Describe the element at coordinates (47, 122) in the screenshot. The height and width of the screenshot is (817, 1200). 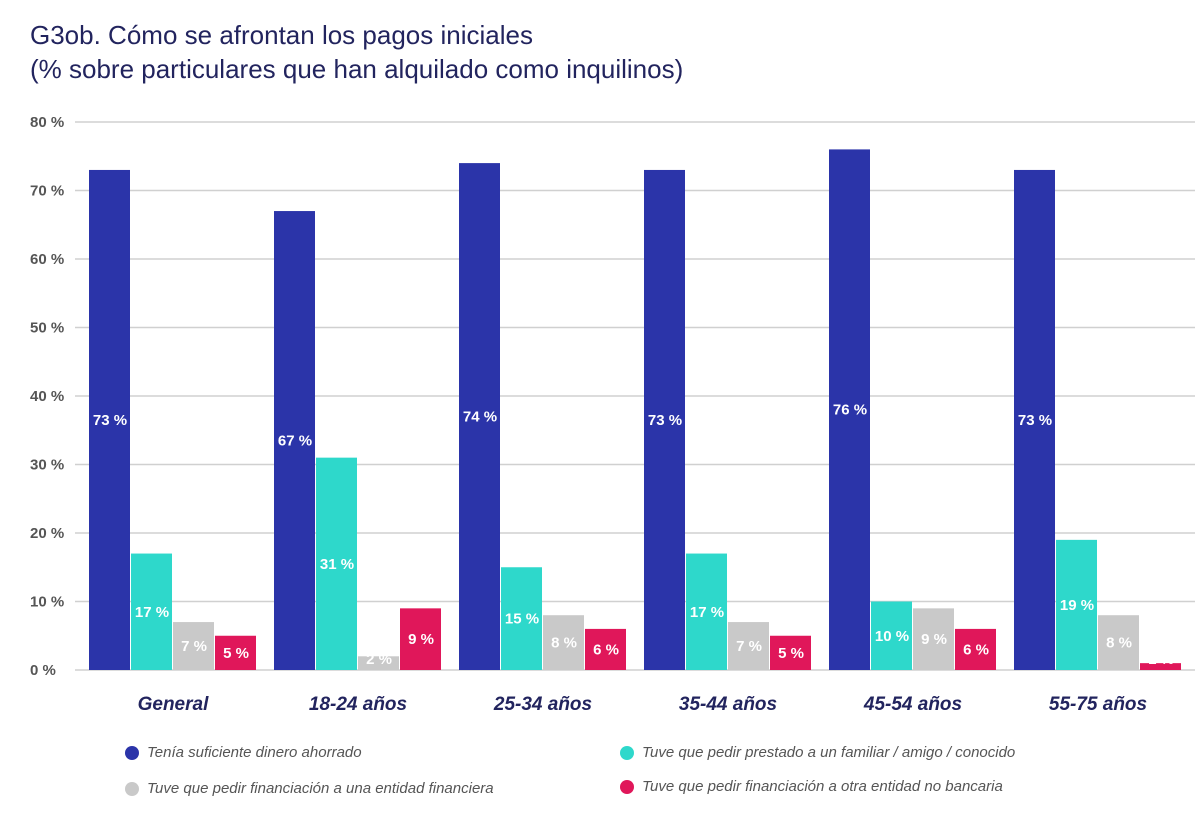
I see `y-tick-label: 80 %` at that location.